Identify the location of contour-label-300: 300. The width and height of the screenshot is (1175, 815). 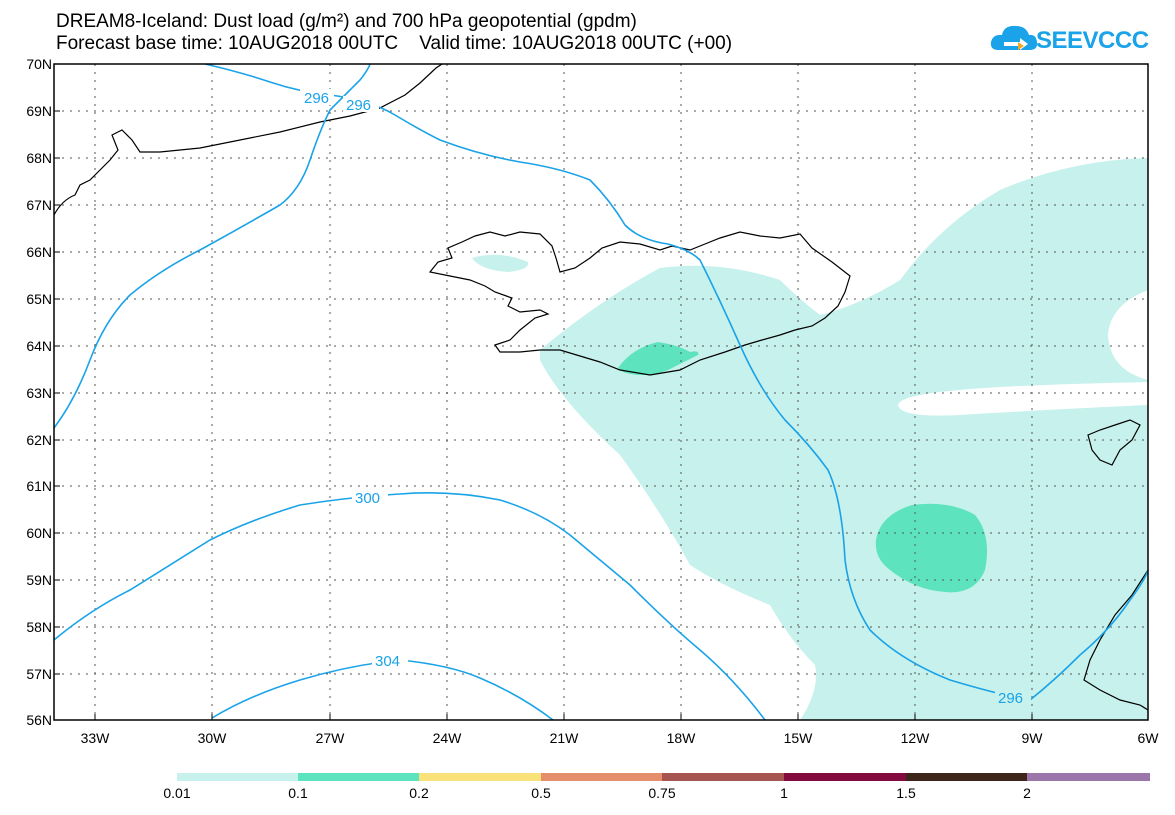
(367, 498).